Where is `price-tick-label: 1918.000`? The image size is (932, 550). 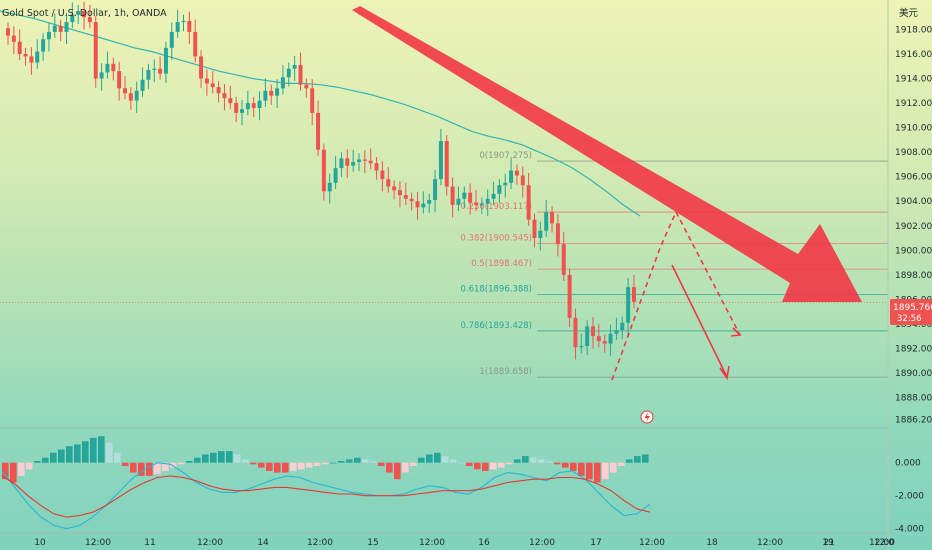 price-tick-label: 1918.000 is located at coordinates (913, 30).